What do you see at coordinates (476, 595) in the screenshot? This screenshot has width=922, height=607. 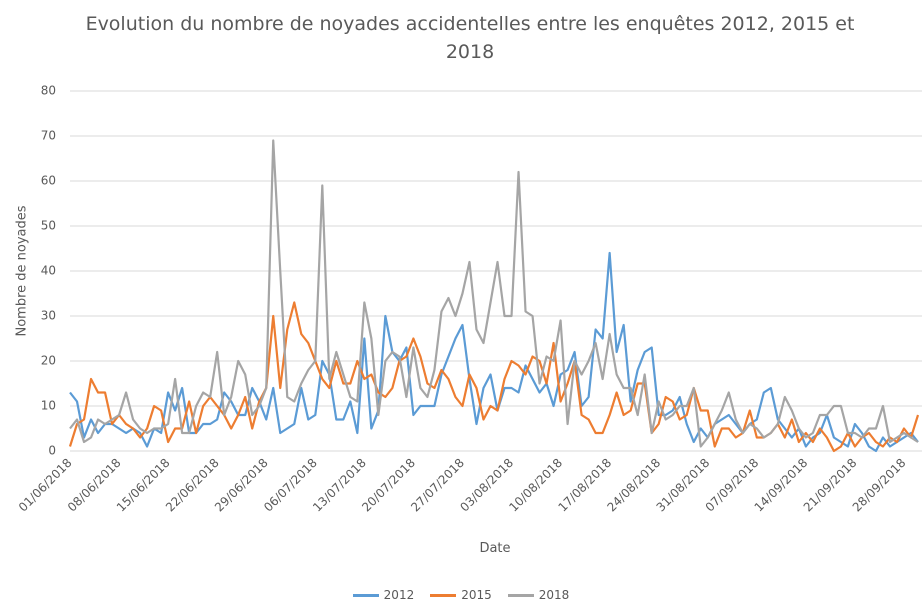 I see `legend-label: 2015` at bounding box center [476, 595].